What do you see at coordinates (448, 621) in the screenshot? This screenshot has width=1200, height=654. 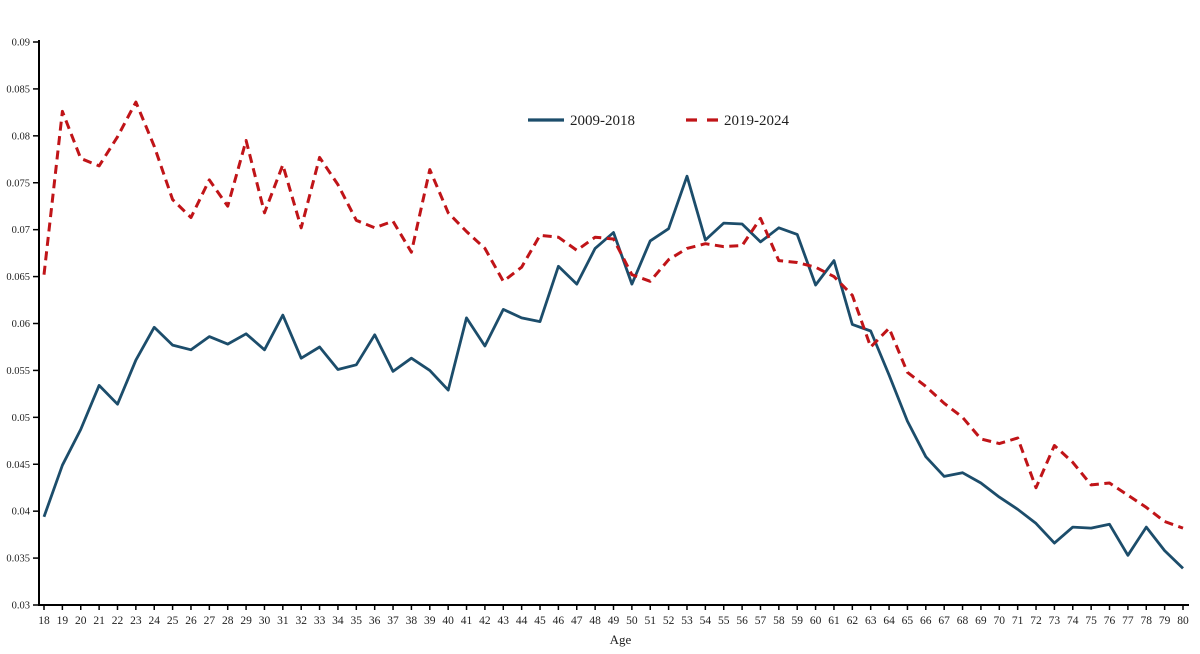 I see `x-tick-label: 40` at bounding box center [448, 621].